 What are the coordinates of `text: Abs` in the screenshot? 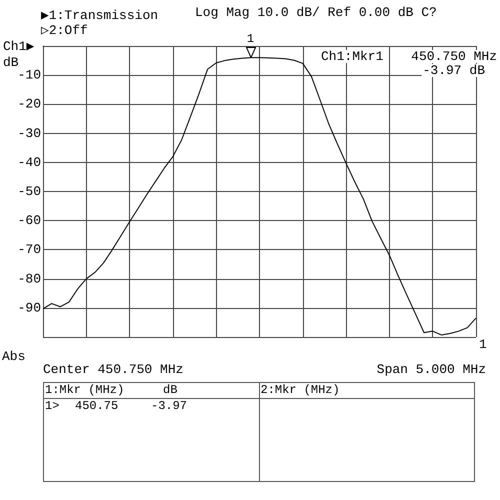 It's located at (14, 356).